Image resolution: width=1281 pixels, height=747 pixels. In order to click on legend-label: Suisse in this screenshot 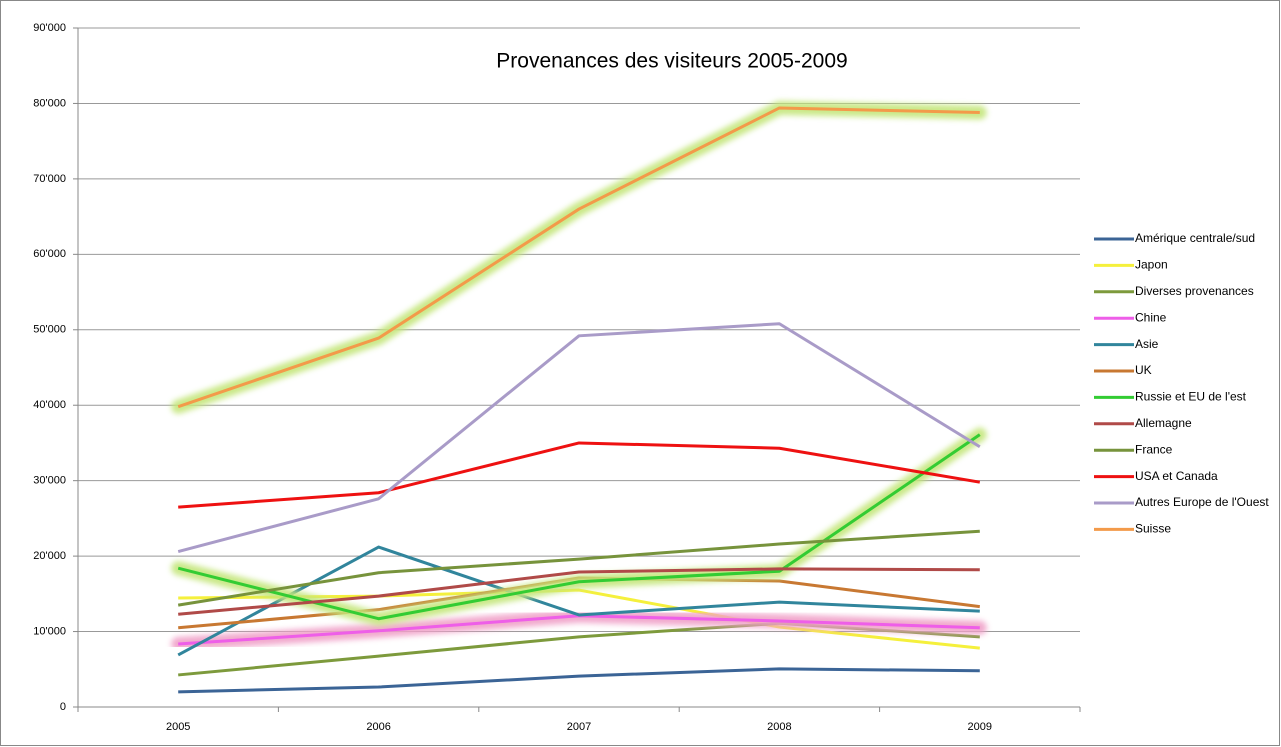, I will do `click(1153, 529)`.